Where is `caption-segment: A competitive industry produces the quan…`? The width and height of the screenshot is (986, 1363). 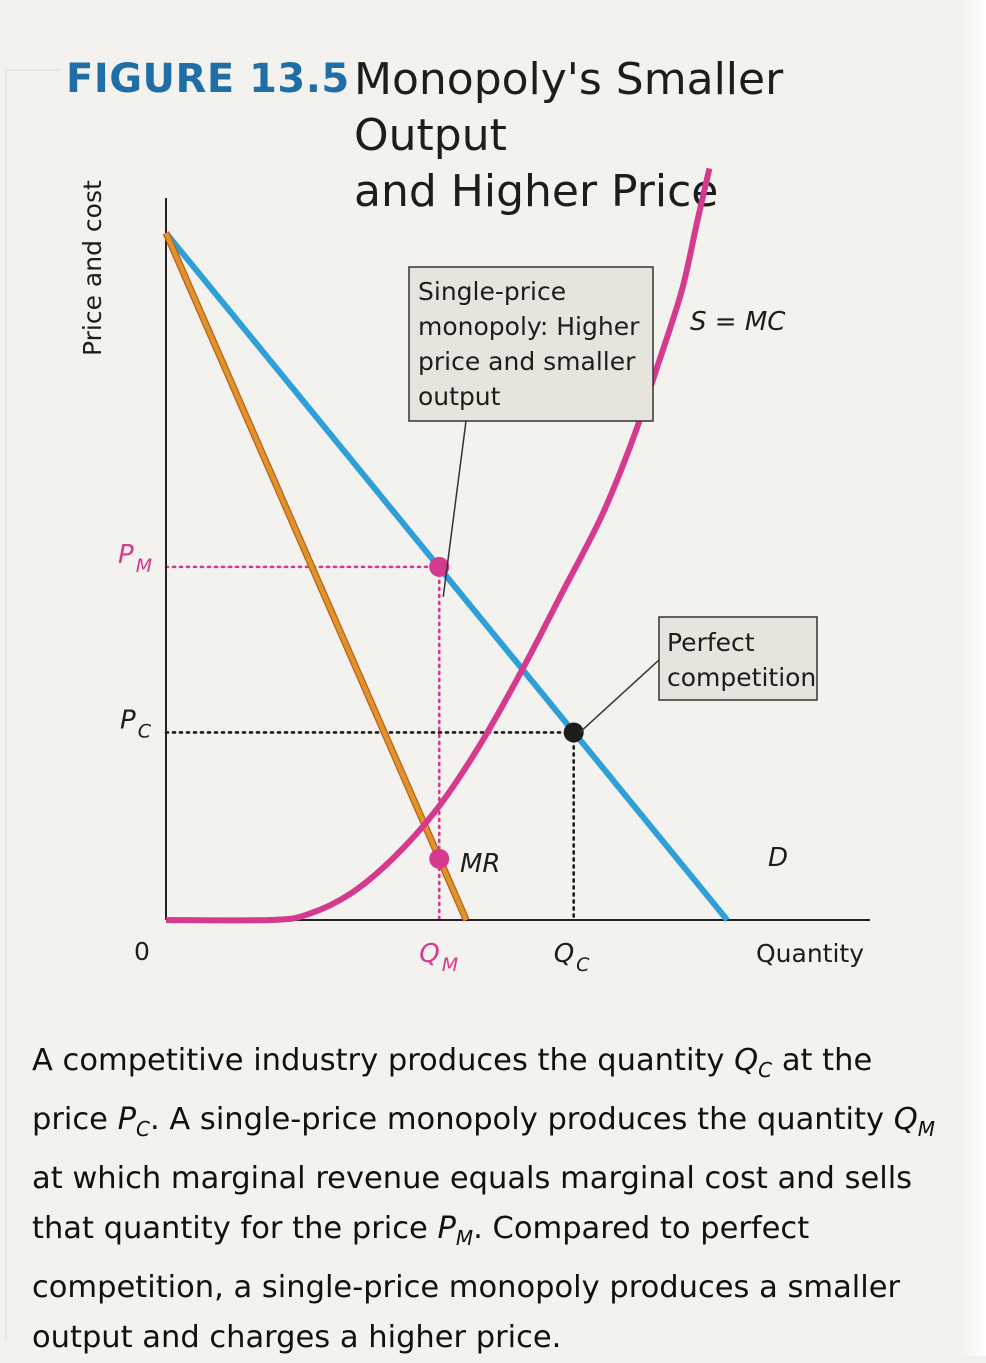 caption-segment: A competitive industry produces the quan… is located at coordinates (383, 1060).